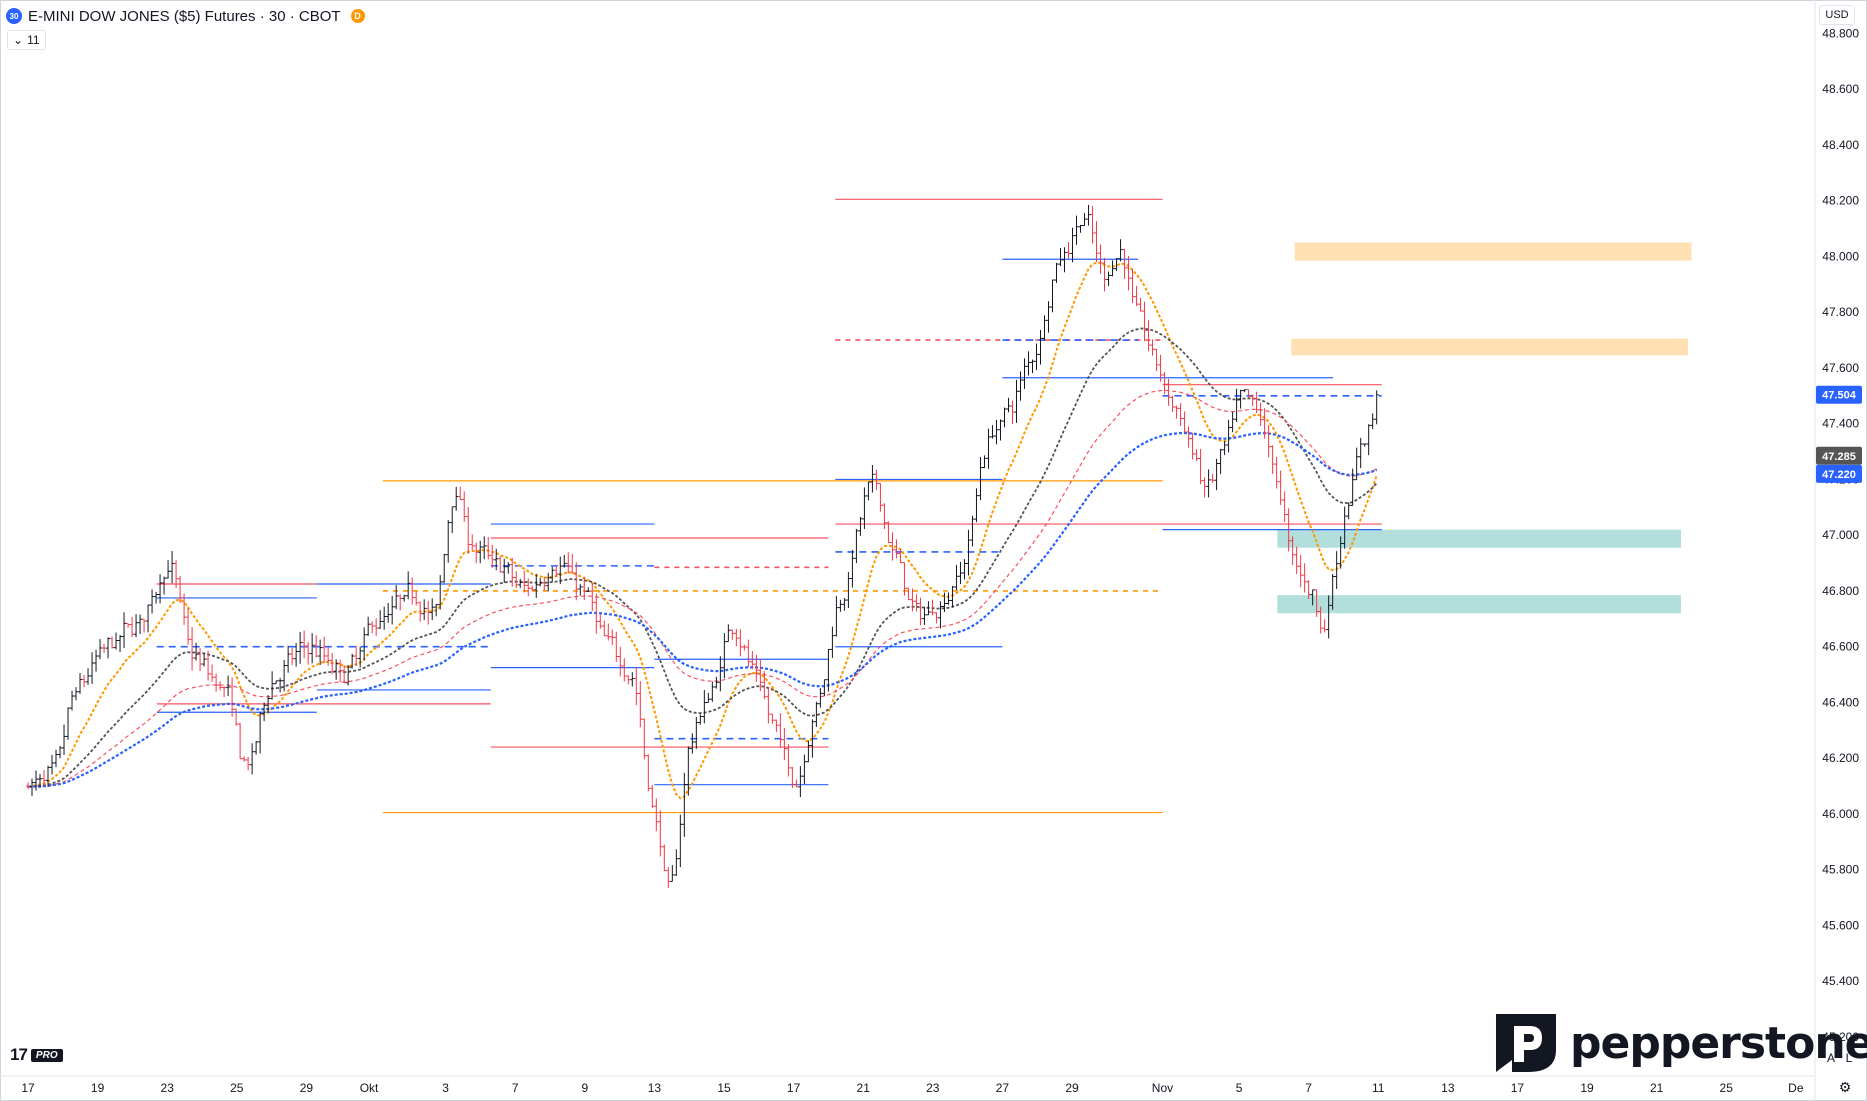 The height and width of the screenshot is (1101, 1867). What do you see at coordinates (1840, 368) in the screenshot?
I see `price-tick-6: 47.600` at bounding box center [1840, 368].